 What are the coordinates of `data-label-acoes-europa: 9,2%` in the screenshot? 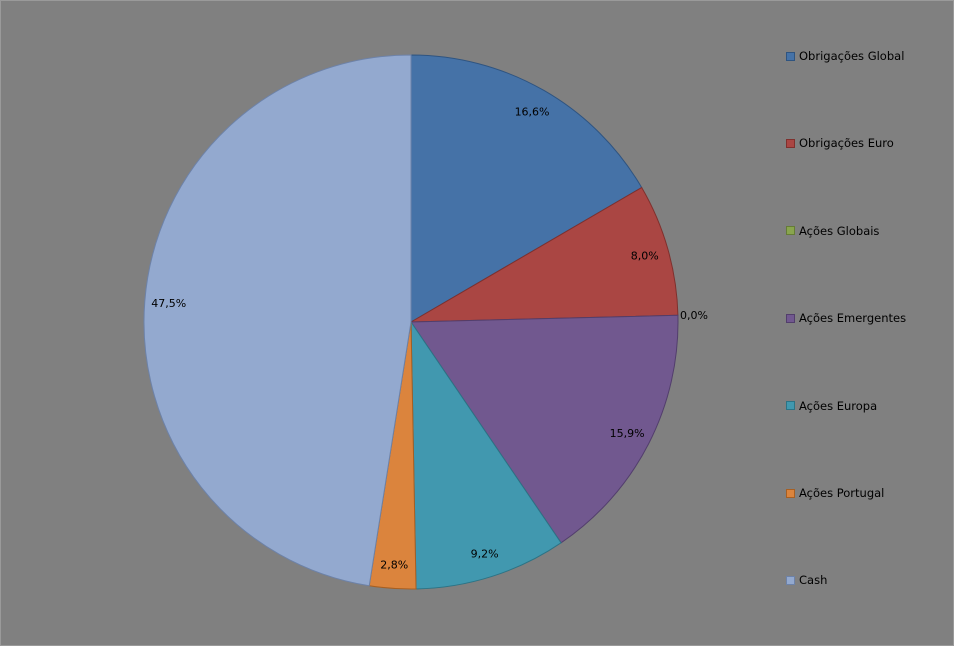 It's located at (485, 554).